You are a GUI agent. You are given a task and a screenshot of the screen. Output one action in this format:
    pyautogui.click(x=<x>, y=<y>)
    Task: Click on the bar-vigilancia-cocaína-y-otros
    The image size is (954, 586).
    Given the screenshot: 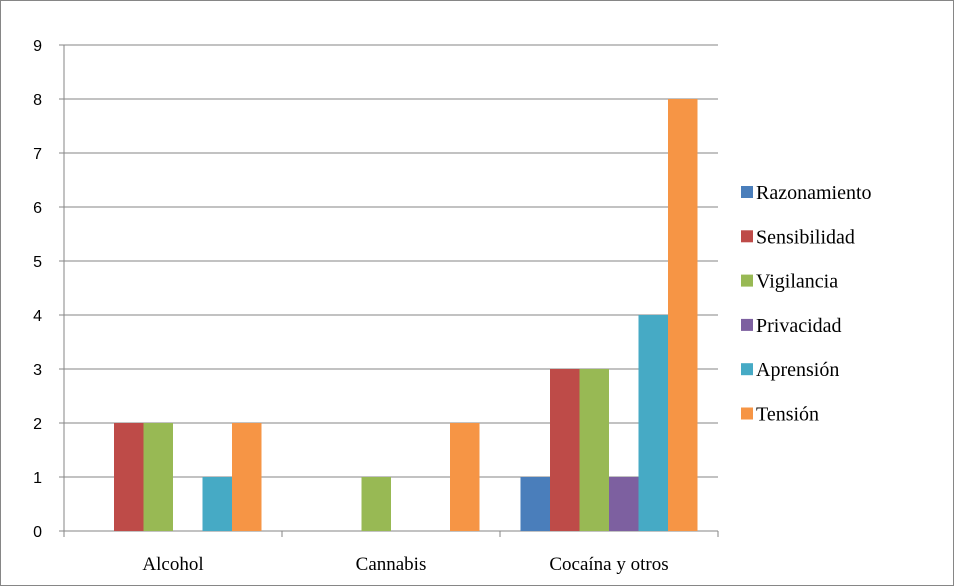 What is the action you would take?
    pyautogui.click(x=594, y=450)
    